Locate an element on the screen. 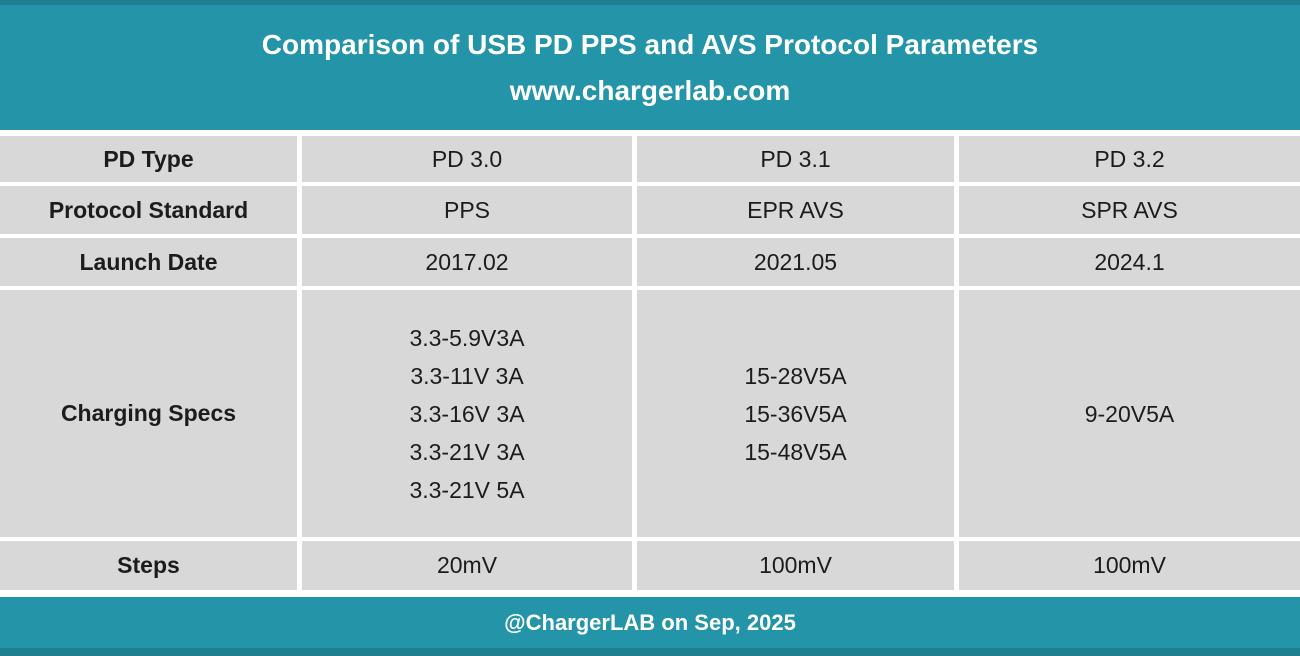 This screenshot has width=1300, height=656. row-header-launch-date: Launch Date is located at coordinates (148, 262).